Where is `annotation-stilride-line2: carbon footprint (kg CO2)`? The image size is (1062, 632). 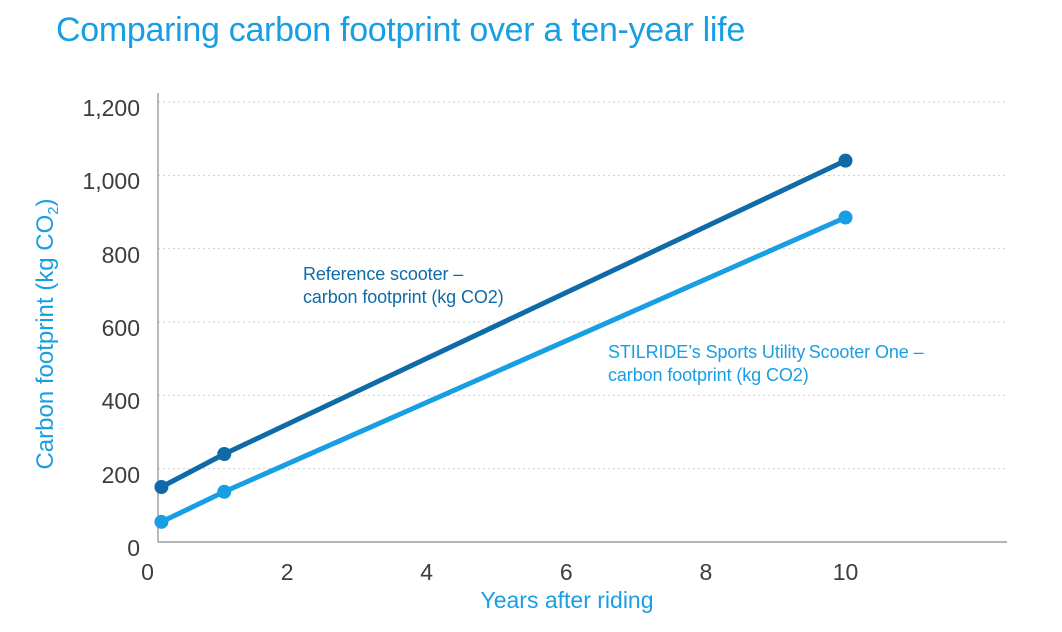
annotation-stilride-line2: carbon footprint (kg CO2) is located at coordinates (708, 375).